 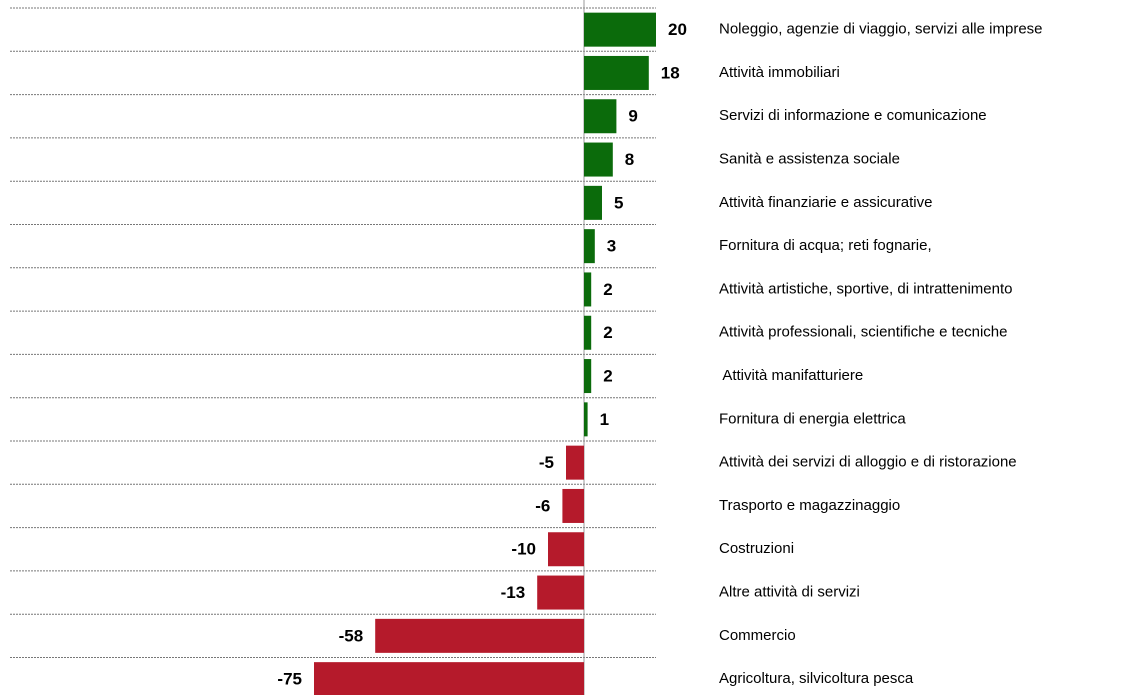 I want to click on category-label: Trasporto e magazzinaggio, so click(x=809, y=505).